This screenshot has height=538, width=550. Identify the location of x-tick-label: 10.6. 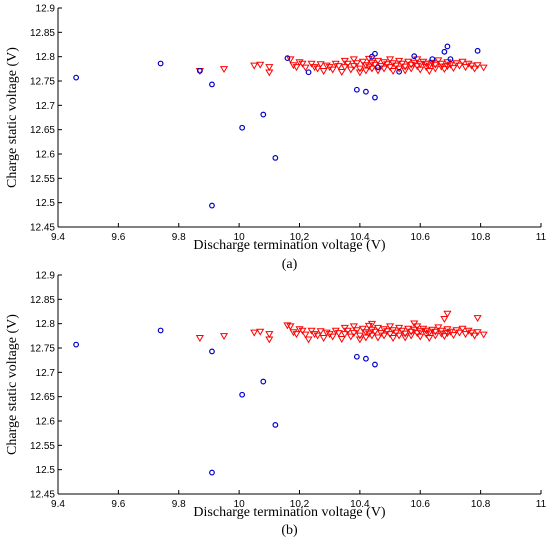
(421, 237).